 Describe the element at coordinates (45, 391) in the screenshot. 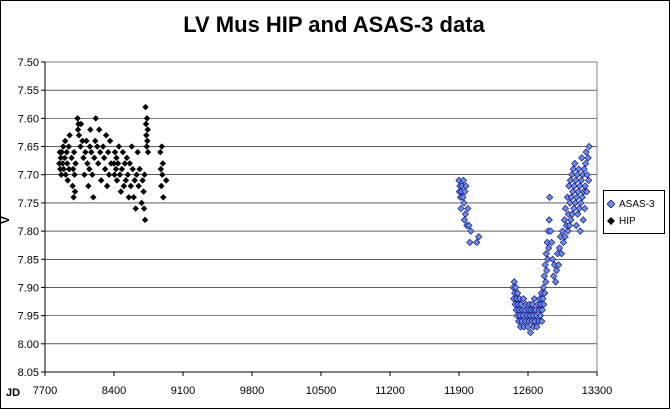

I see `x-tick-label: 7700` at that location.